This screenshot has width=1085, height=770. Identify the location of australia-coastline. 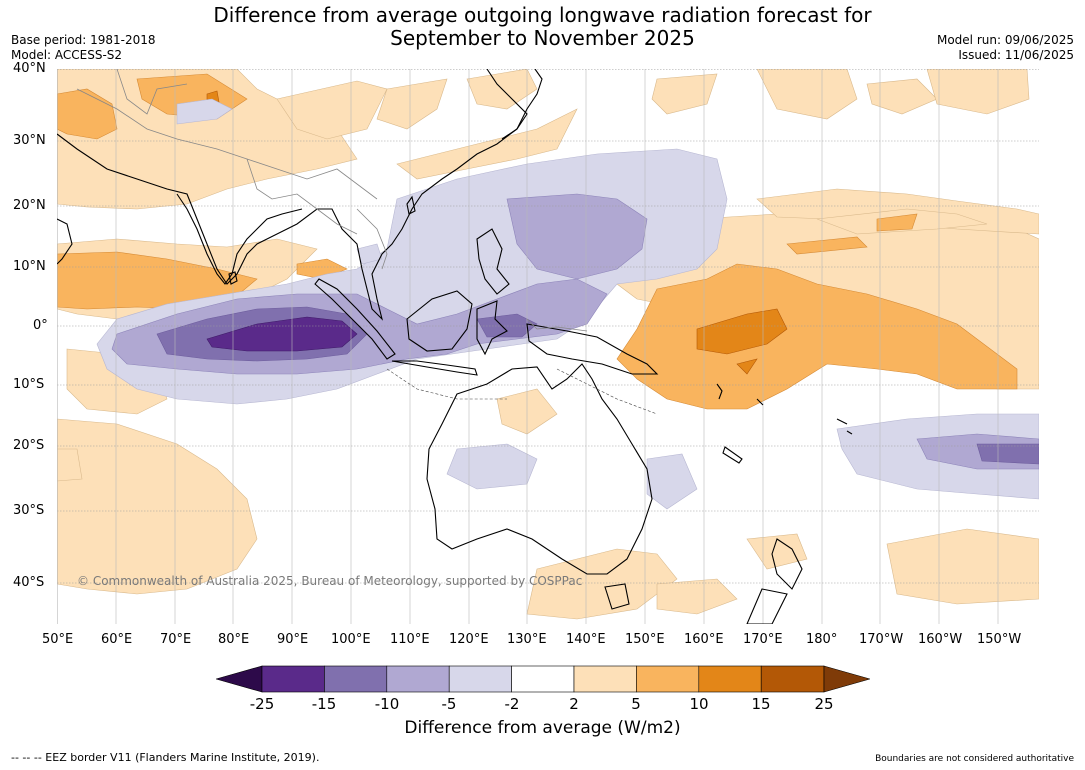
(539, 469).